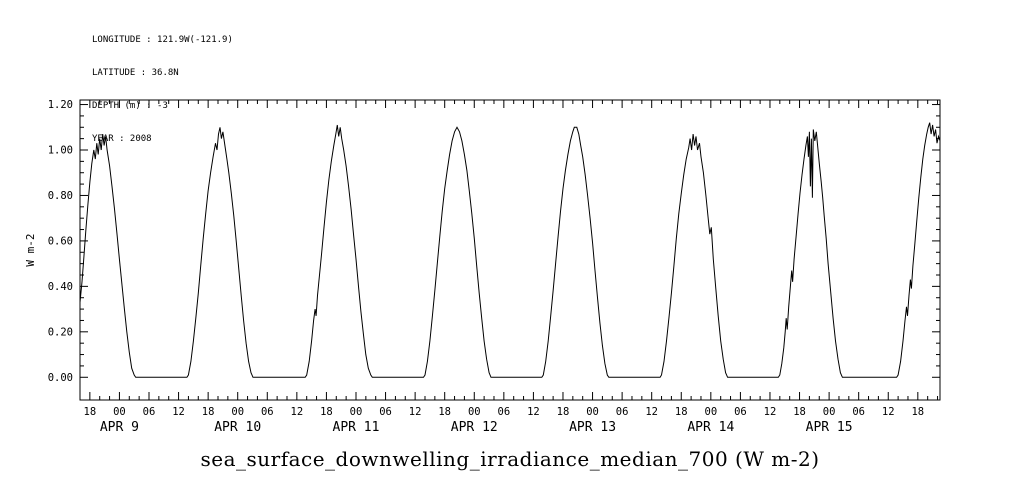 This screenshot has height=504, width=1009. Describe the element at coordinates (60, 241) in the screenshot. I see `svg-text: 0.60` at that location.